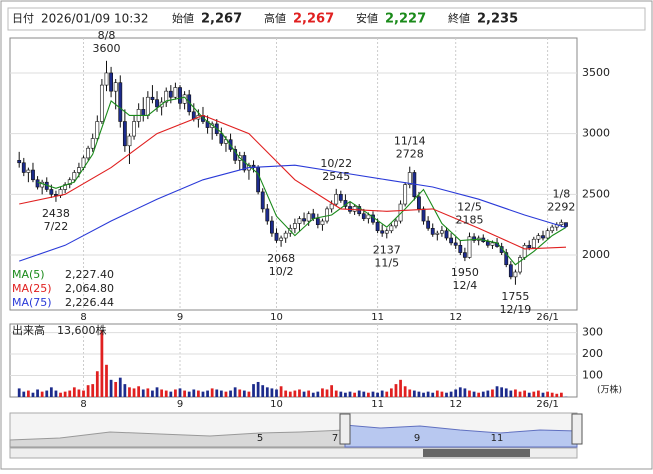 The width and height of the screenshot is (653, 474). I want to click on navigator-handle-left, so click(345, 429).